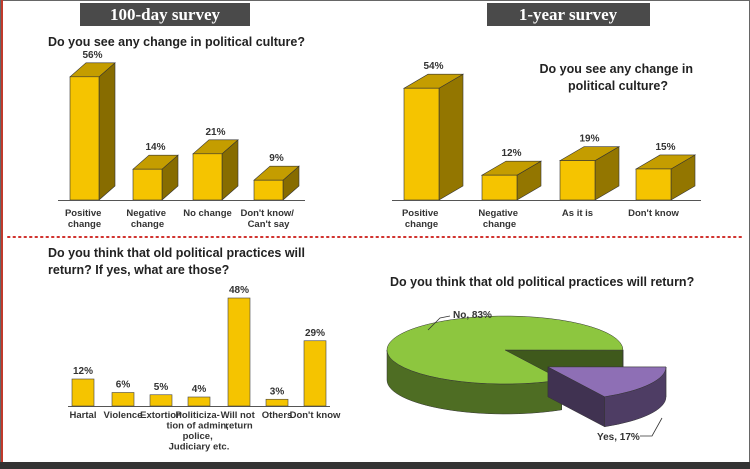  Describe the element at coordinates (161, 387) in the screenshot. I see `value-label: 5%` at that location.